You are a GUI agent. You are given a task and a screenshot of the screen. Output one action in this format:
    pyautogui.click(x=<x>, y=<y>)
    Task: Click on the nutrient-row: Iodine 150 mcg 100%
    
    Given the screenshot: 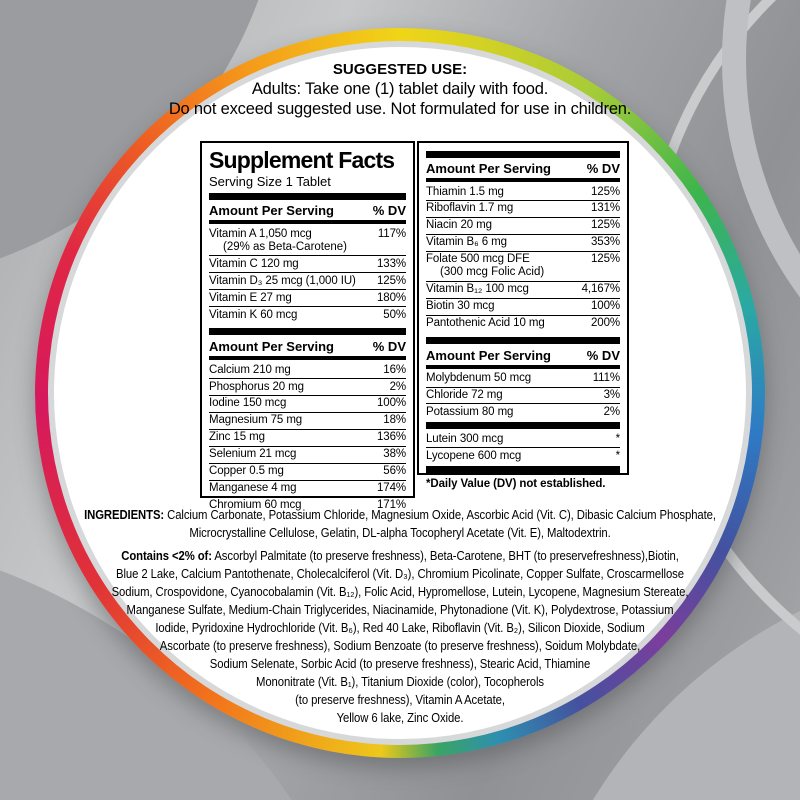 What is the action you would take?
    pyautogui.click(x=307, y=403)
    